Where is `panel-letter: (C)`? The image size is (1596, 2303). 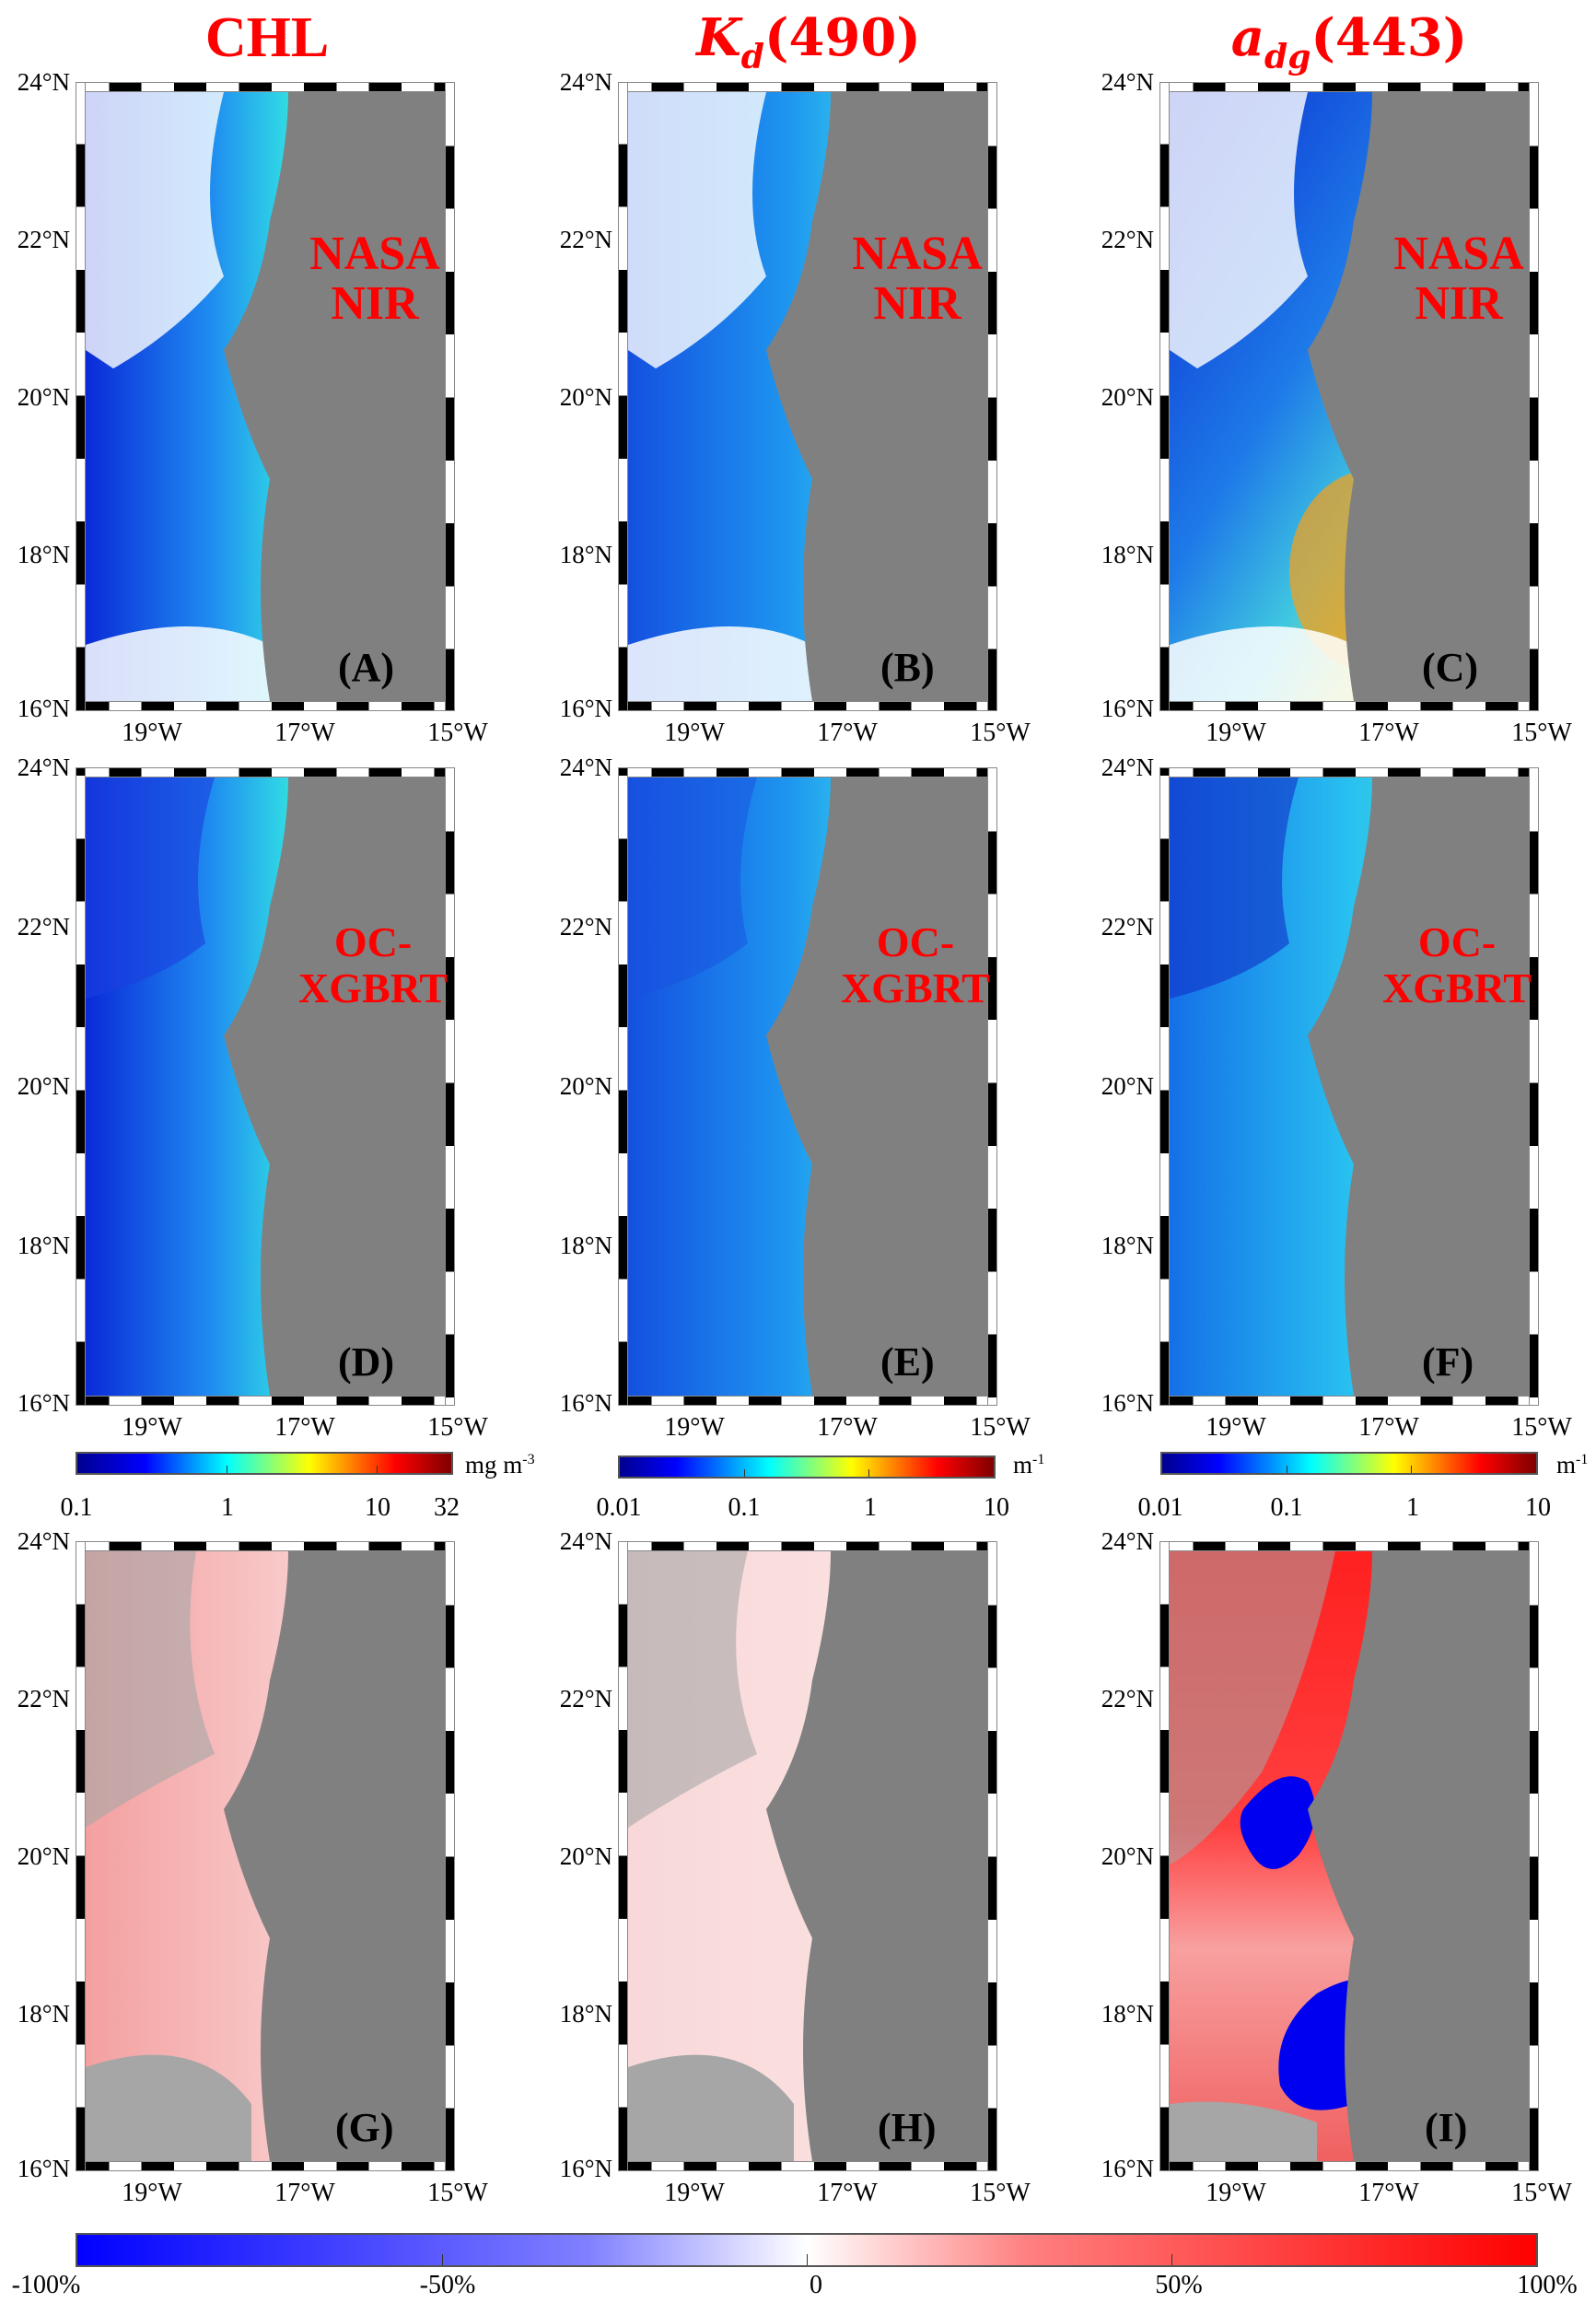 panel-letter: (C) is located at coordinates (1451, 667).